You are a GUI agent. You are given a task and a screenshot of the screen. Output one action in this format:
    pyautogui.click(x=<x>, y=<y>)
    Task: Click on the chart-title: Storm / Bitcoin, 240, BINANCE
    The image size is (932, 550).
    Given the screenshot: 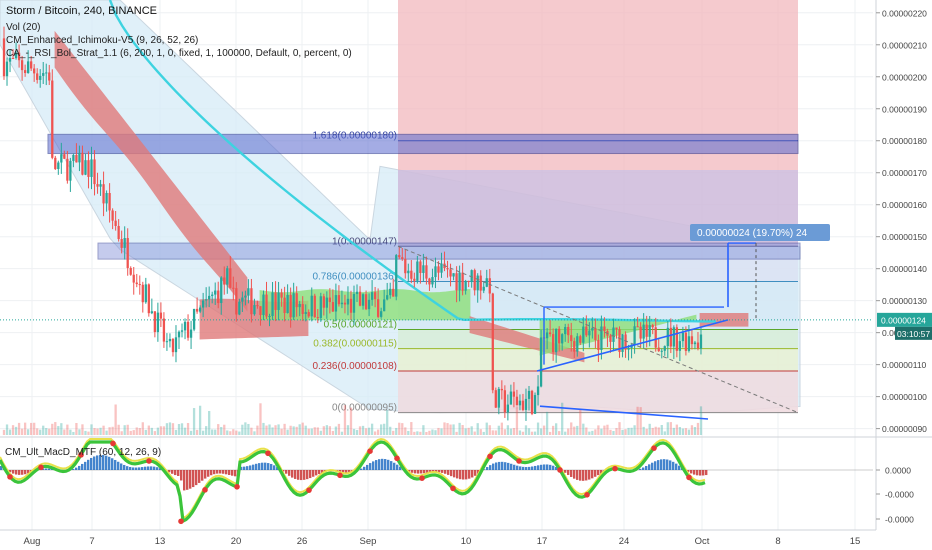 What is the action you would take?
    pyautogui.click(x=81, y=11)
    